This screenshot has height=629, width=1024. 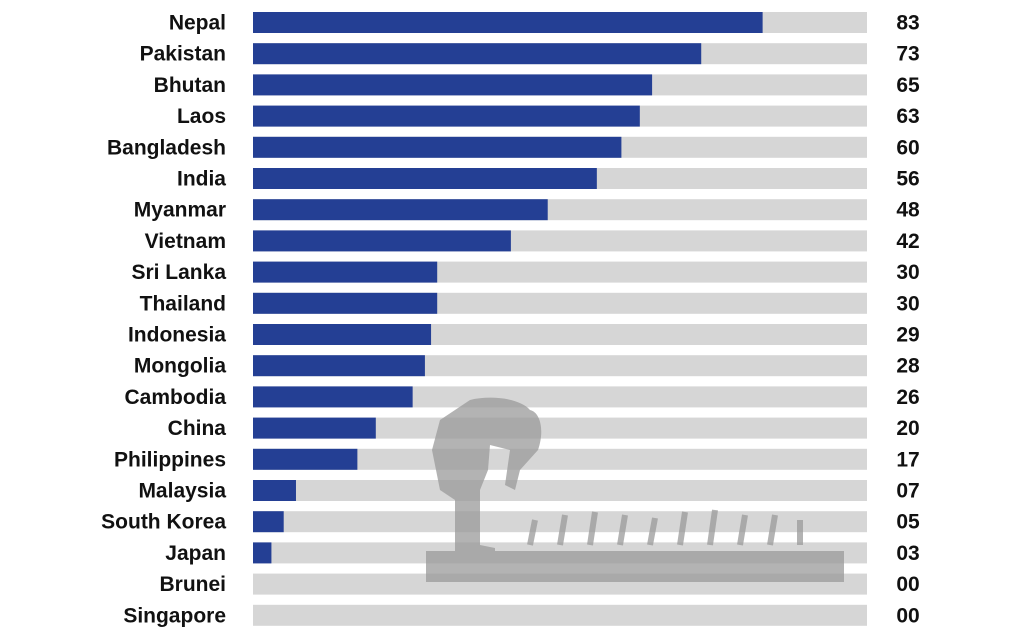 I want to click on bar-row: Mongolia 28, so click(x=527, y=366).